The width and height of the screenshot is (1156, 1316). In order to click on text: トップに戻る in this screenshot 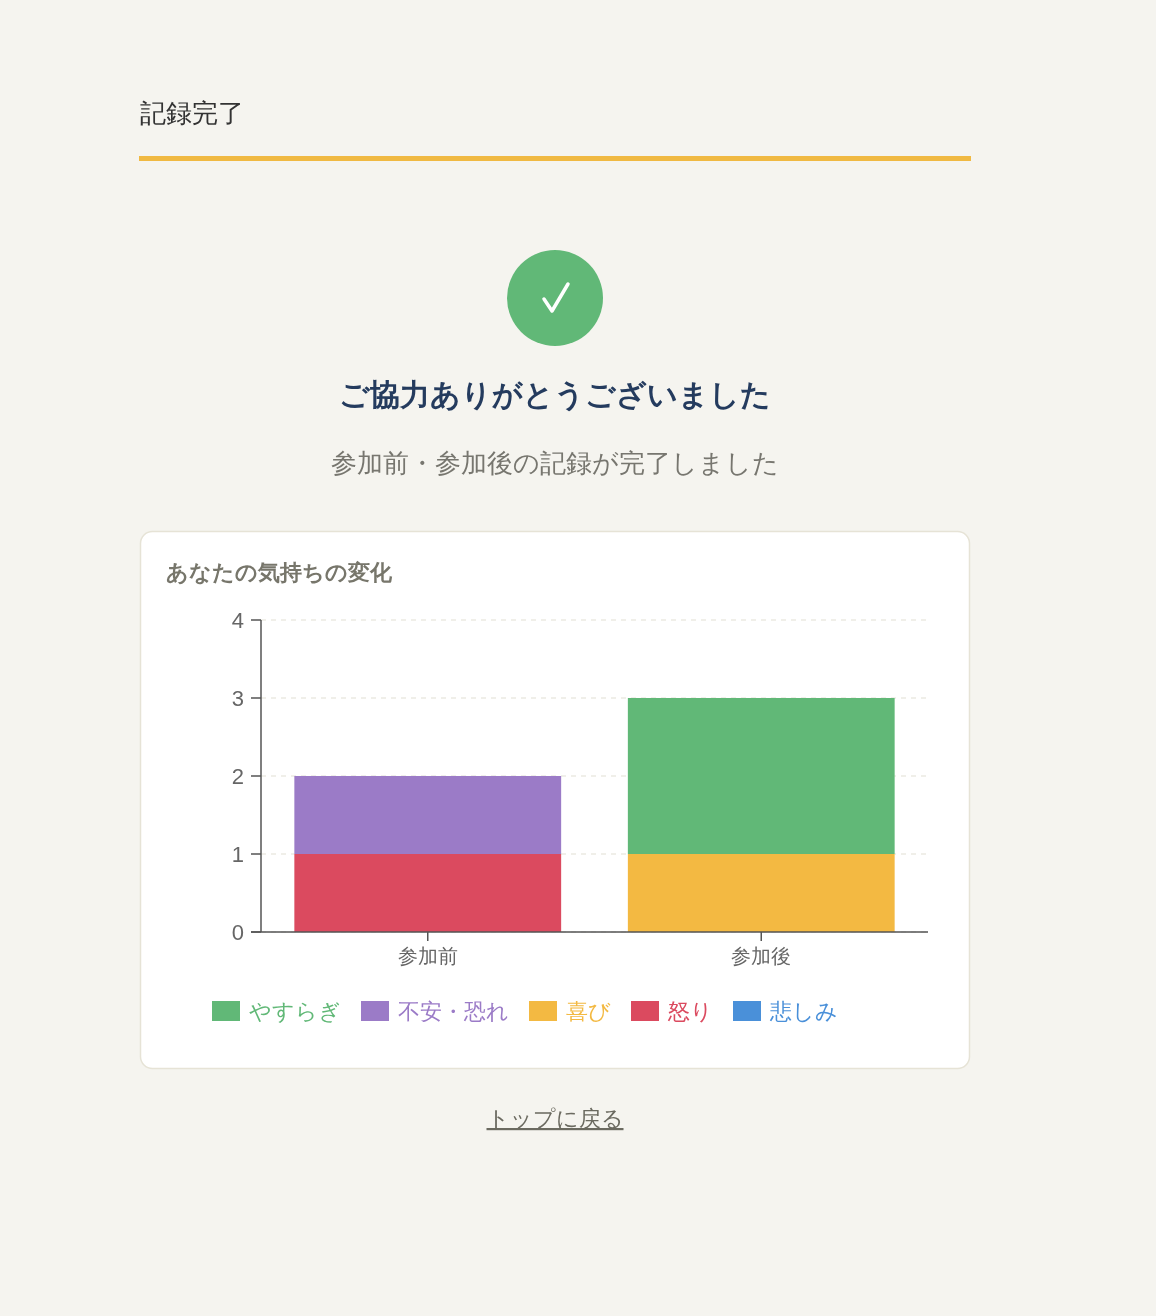, I will do `click(555, 1118)`.